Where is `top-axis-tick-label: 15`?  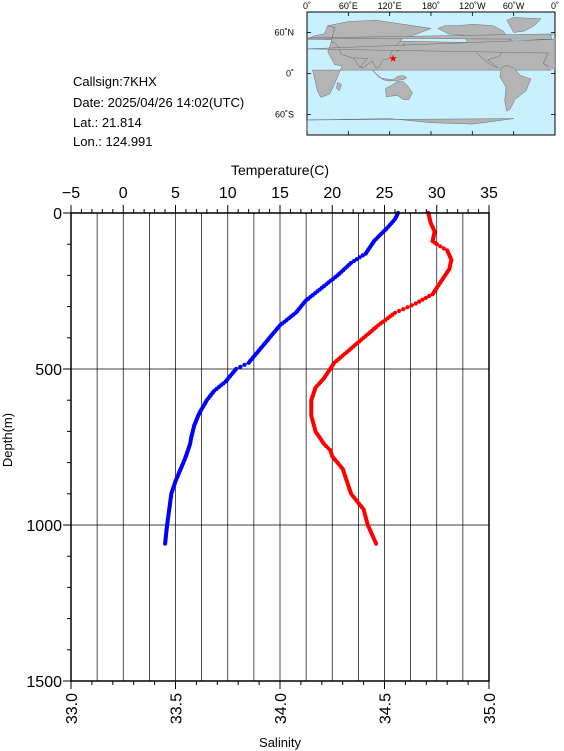
top-axis-tick-label: 15 is located at coordinates (280, 193).